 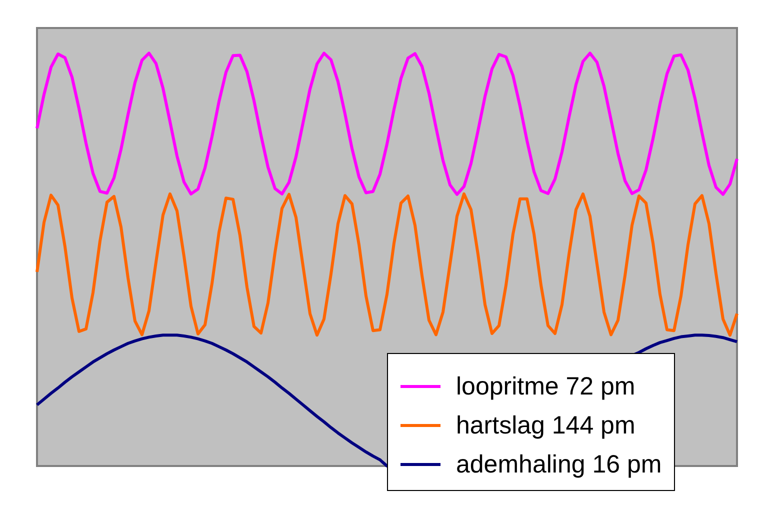 What do you see at coordinates (559, 464) in the screenshot?
I see `legend-label: ademhaling 16 pm` at bounding box center [559, 464].